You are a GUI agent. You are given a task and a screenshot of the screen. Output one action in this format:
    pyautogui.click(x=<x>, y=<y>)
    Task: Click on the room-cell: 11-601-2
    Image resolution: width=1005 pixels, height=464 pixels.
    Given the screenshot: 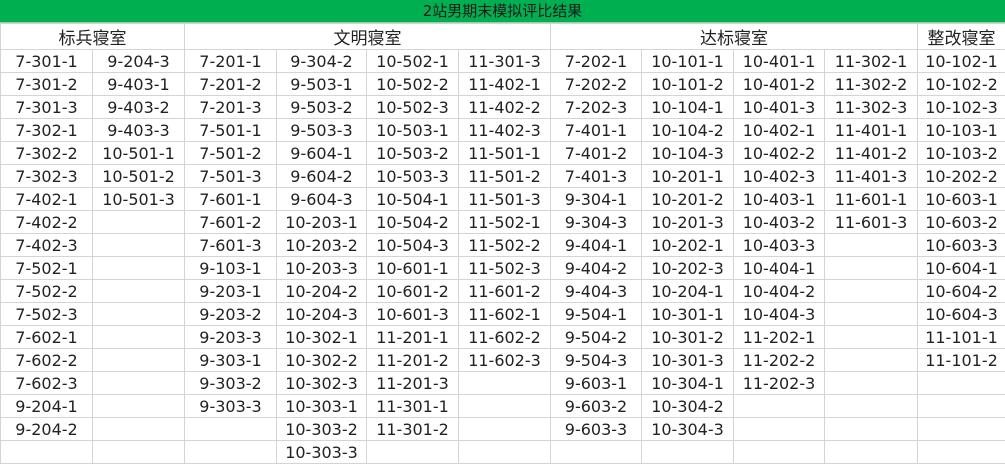 What is the action you would take?
    pyautogui.click(x=505, y=291)
    